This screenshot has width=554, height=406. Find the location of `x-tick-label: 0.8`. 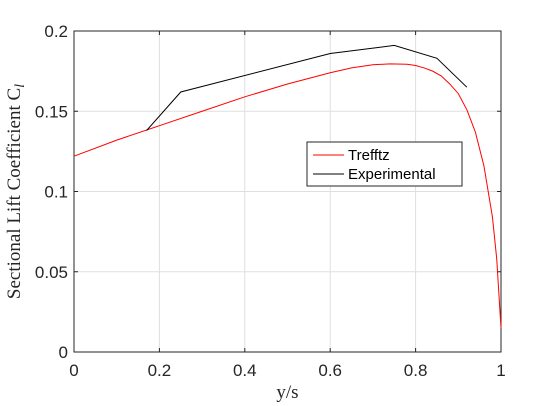

x-tick-label: 0.8 is located at coordinates (416, 370).